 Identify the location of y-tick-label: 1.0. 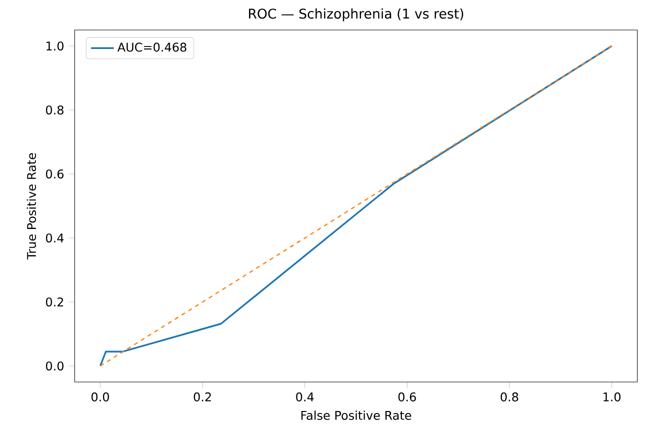
(55, 46).